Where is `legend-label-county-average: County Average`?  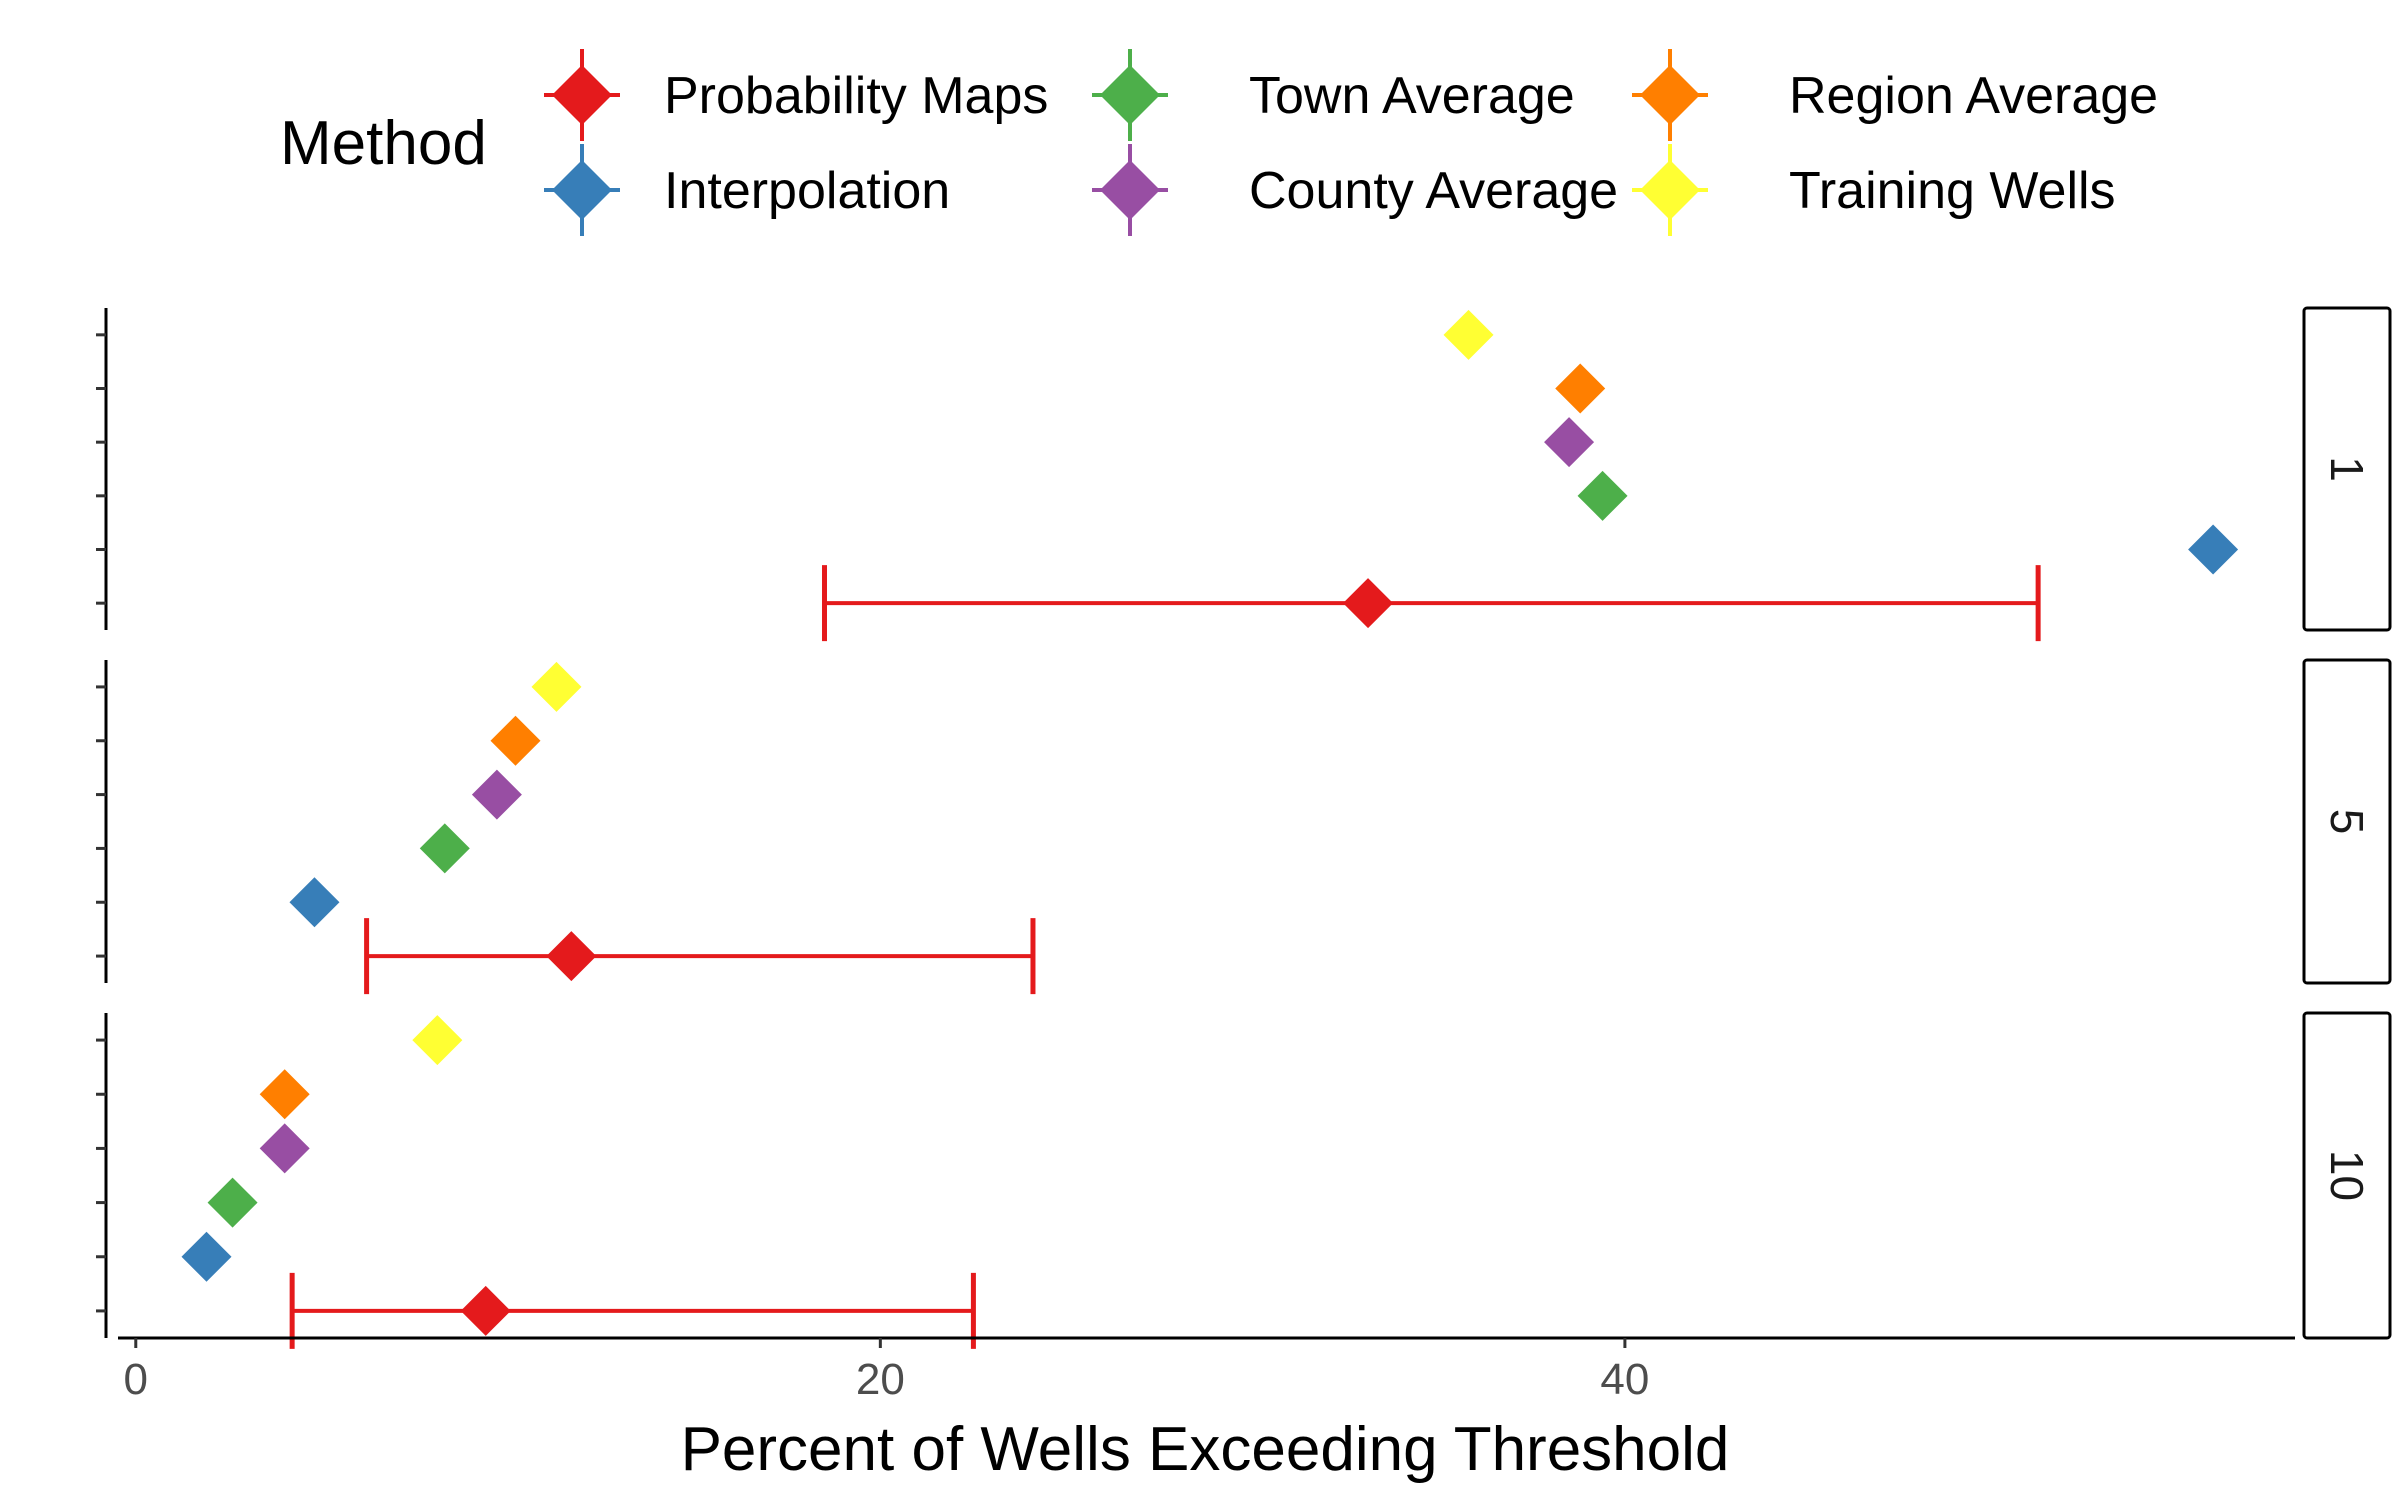
legend-label-county-average: County Average is located at coordinates (1433, 191).